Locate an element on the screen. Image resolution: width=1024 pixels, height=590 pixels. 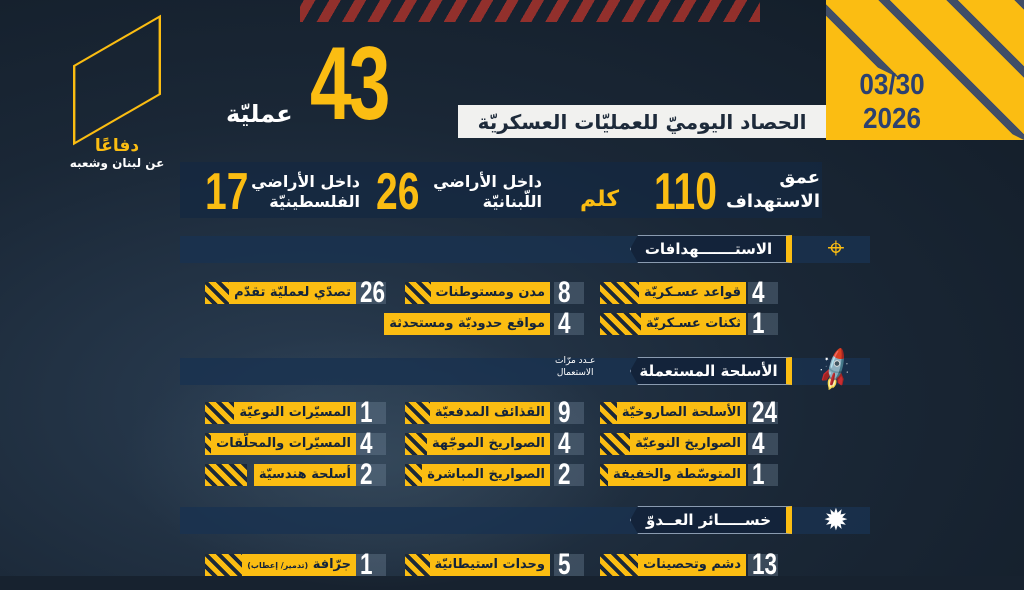
item-label: المسيّرات النوعيّة is located at coordinates (295, 413).